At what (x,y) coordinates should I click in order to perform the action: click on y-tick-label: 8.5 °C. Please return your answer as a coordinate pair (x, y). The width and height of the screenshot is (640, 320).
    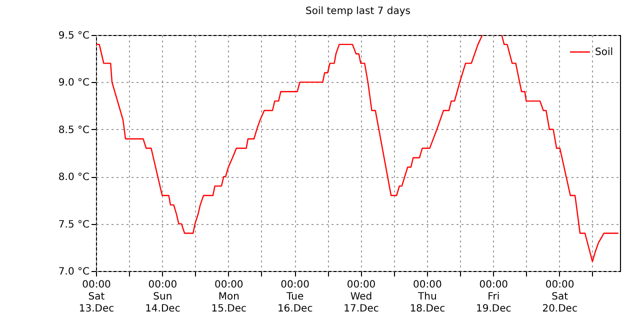
    Looking at the image, I should click on (74, 130).